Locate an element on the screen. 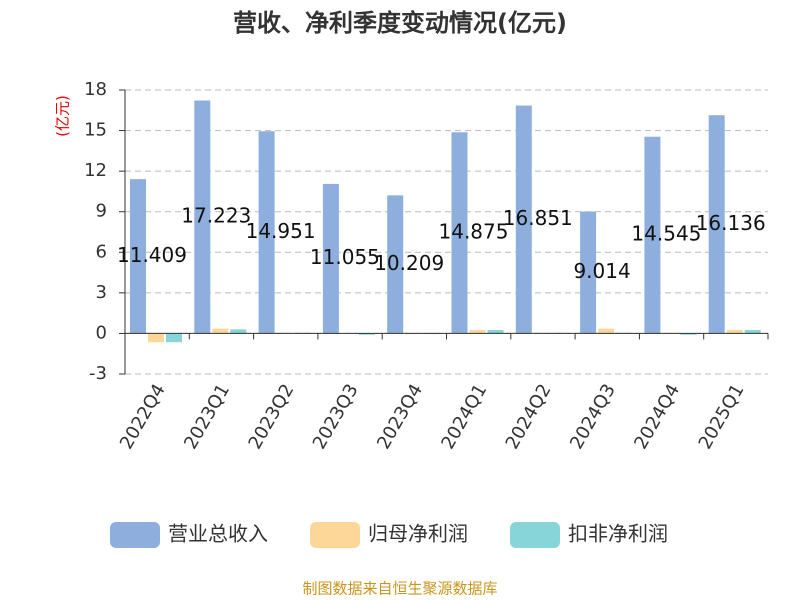 Image resolution: width=800 pixels, height=600 pixels. chart-title: 营收、净利季度变动情况(亿元) is located at coordinates (400, 23).